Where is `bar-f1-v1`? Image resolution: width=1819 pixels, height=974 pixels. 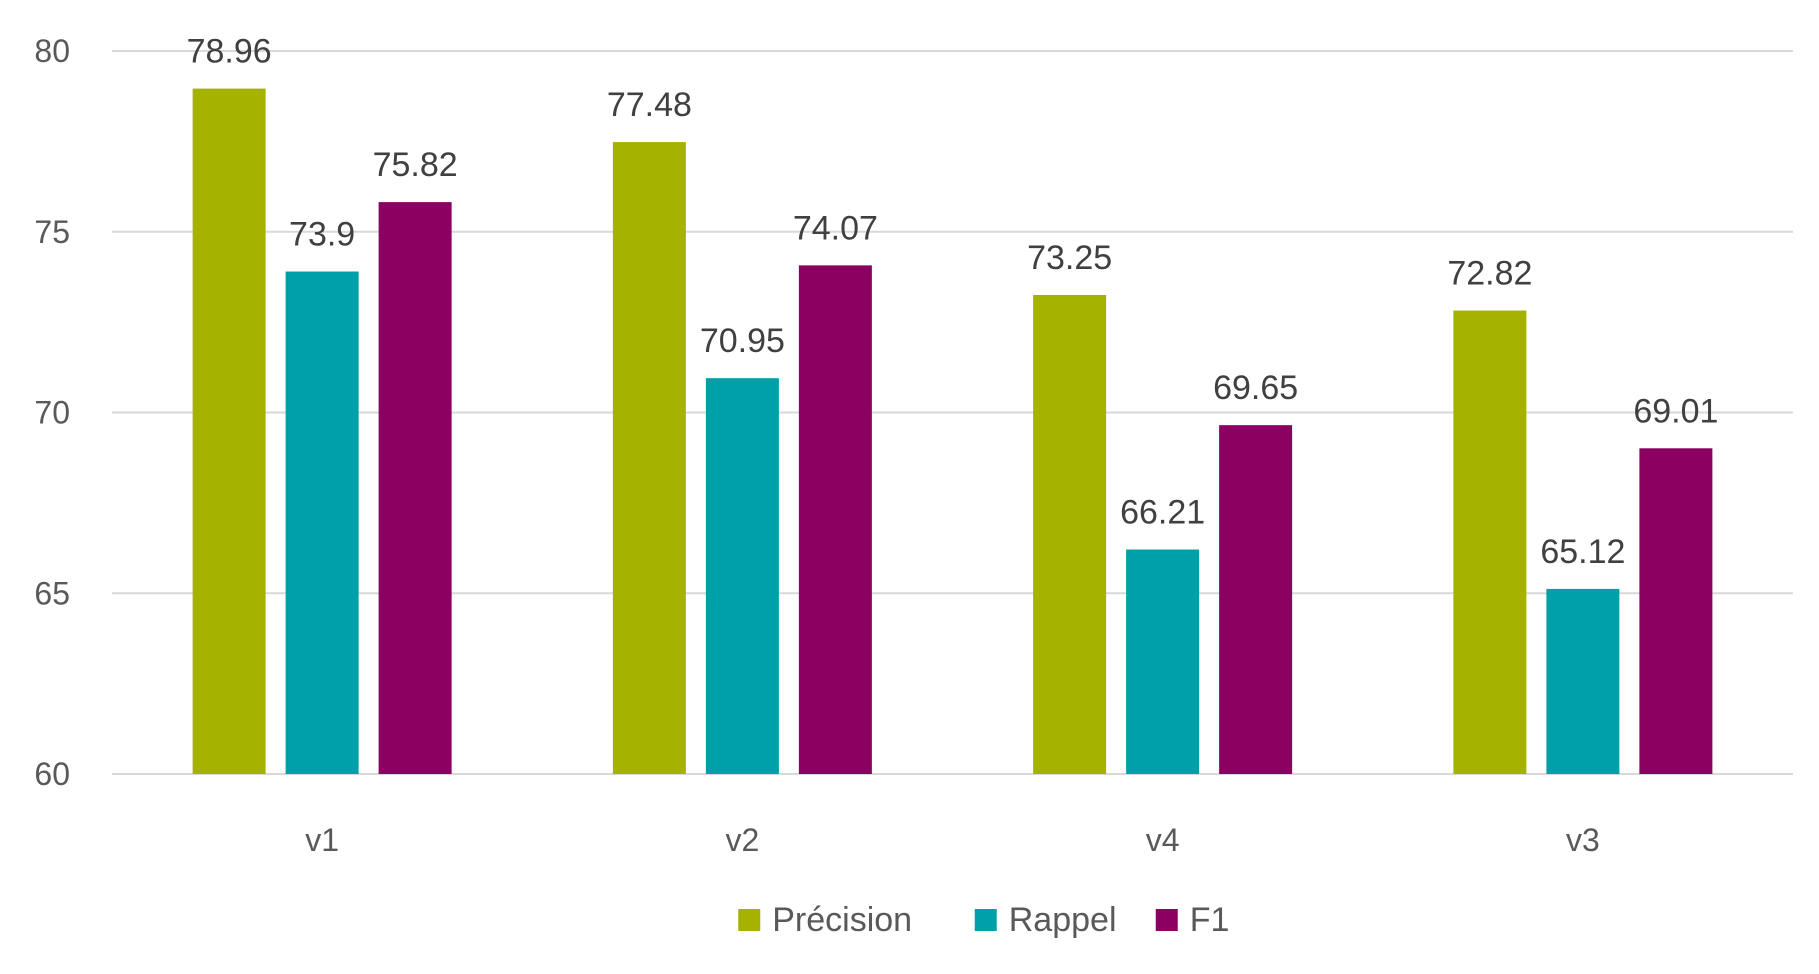
bar-f1-v1 is located at coordinates (415, 488).